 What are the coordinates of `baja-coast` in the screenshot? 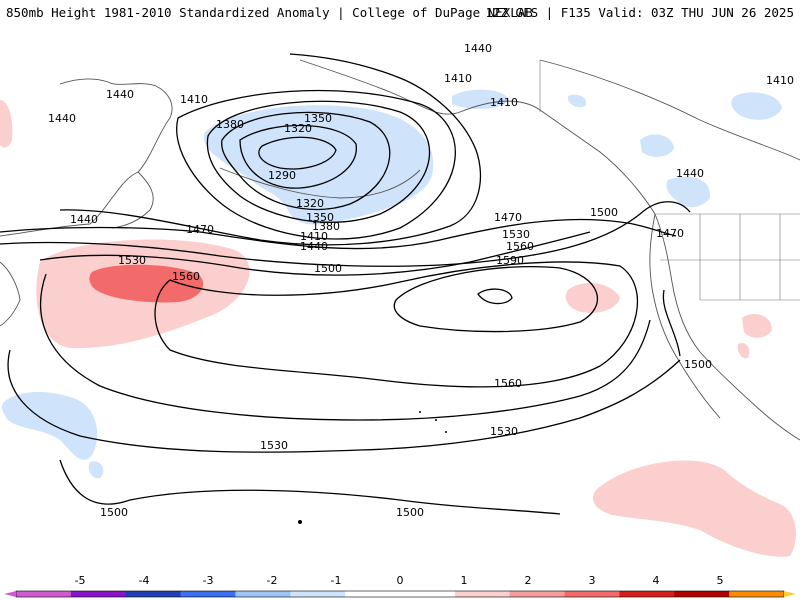 It's located at (698, 387).